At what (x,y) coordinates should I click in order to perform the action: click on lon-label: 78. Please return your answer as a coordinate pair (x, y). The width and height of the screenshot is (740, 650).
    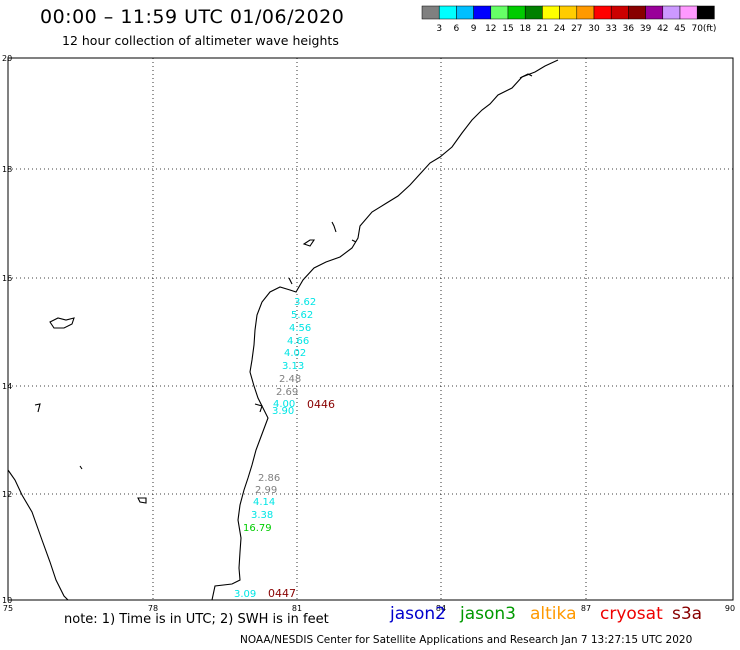
    Looking at the image, I should click on (153, 608).